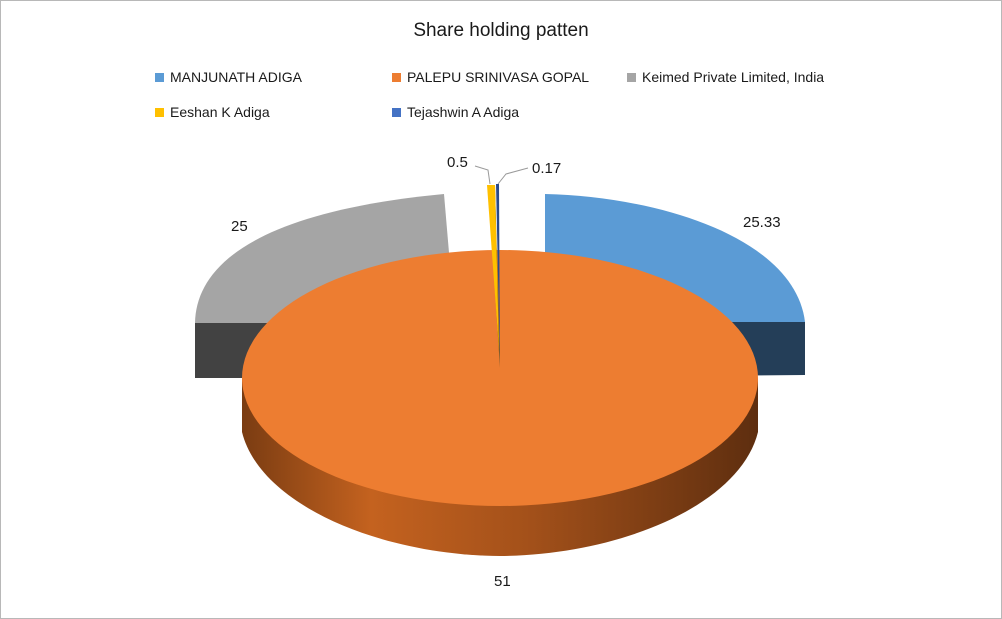  I want to click on legend-label: Tejashwin A Adiga, so click(463, 112).